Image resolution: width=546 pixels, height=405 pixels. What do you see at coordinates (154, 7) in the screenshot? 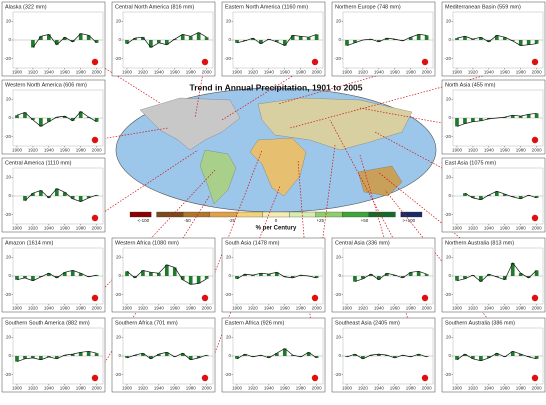
I see `panel-title: Central North America (816 mm)` at bounding box center [154, 7].